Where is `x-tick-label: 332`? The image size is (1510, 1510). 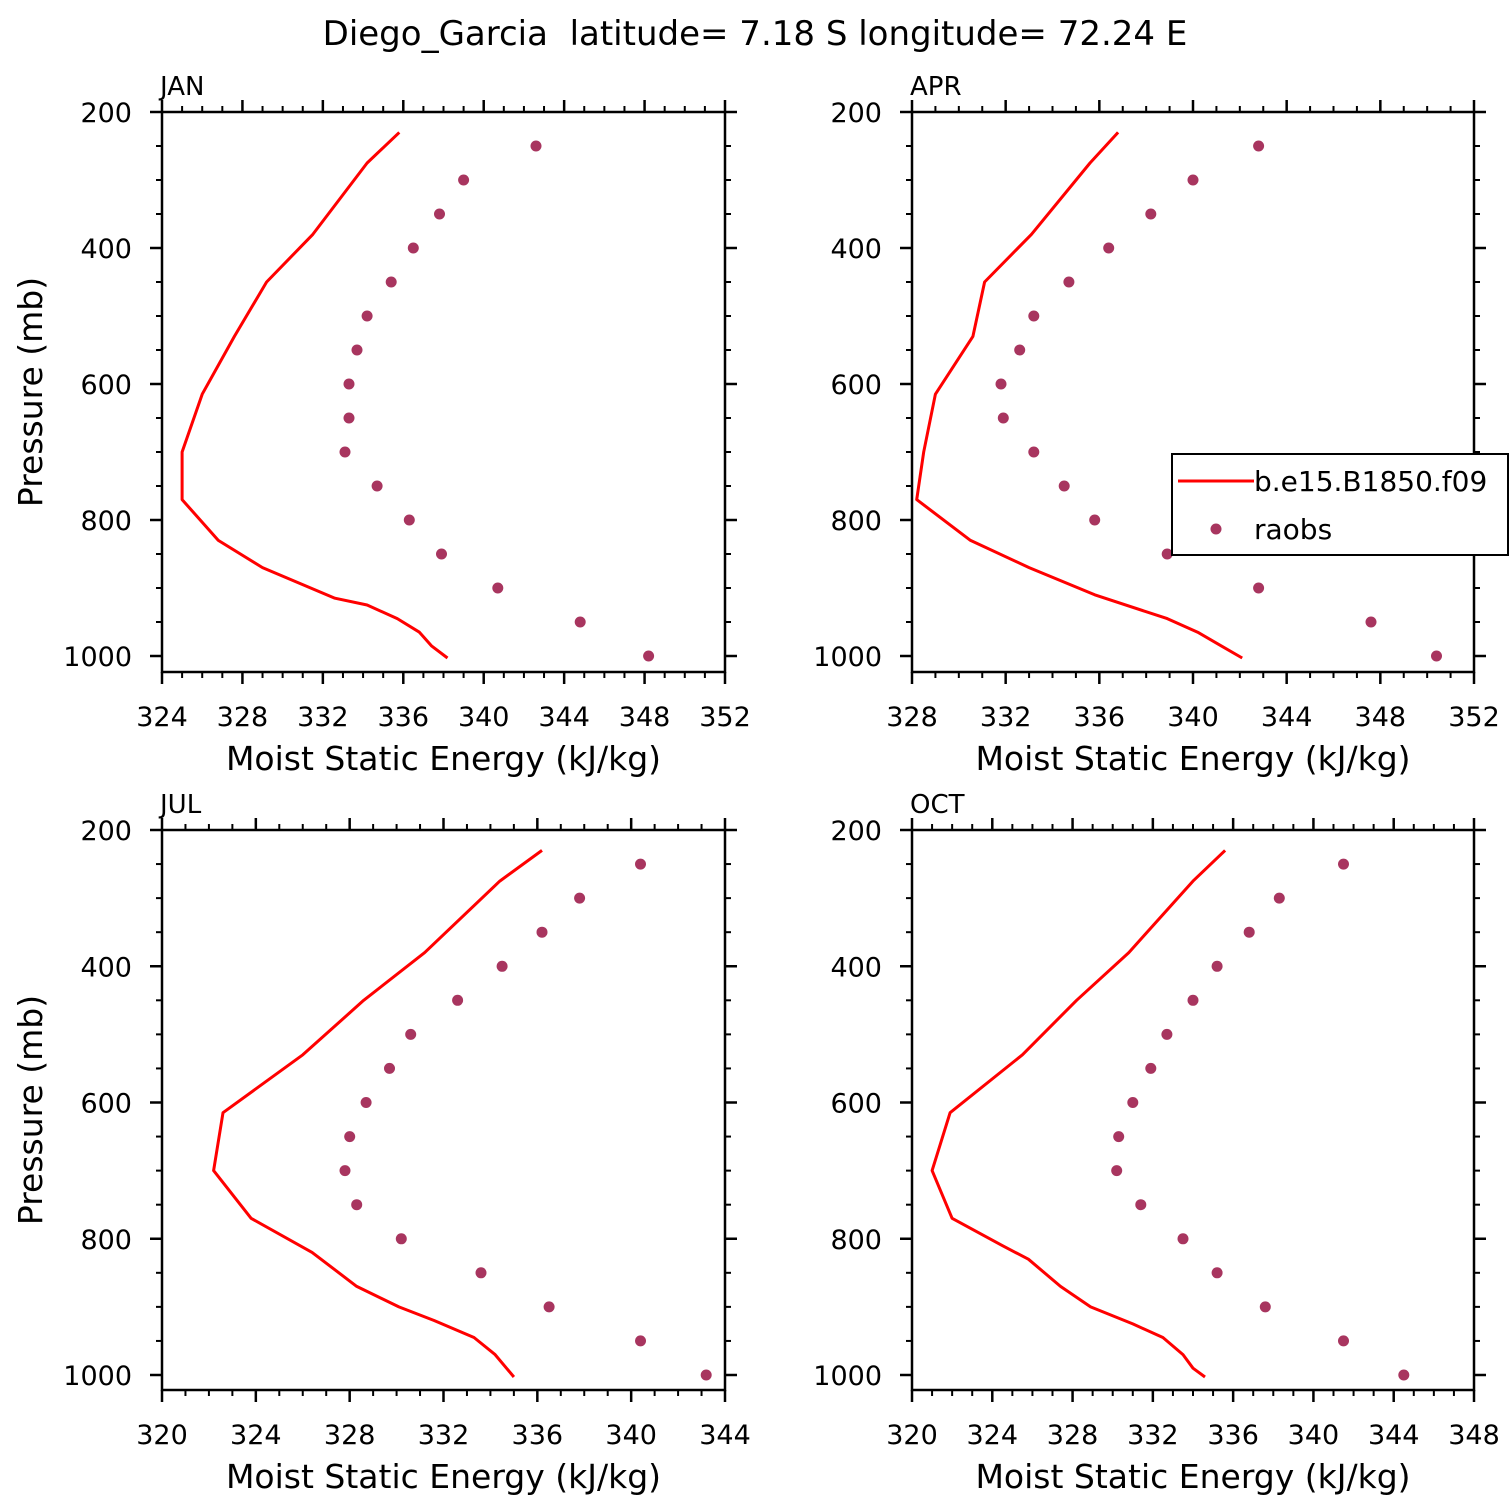
x-tick-label: 332 is located at coordinates (1153, 1435).